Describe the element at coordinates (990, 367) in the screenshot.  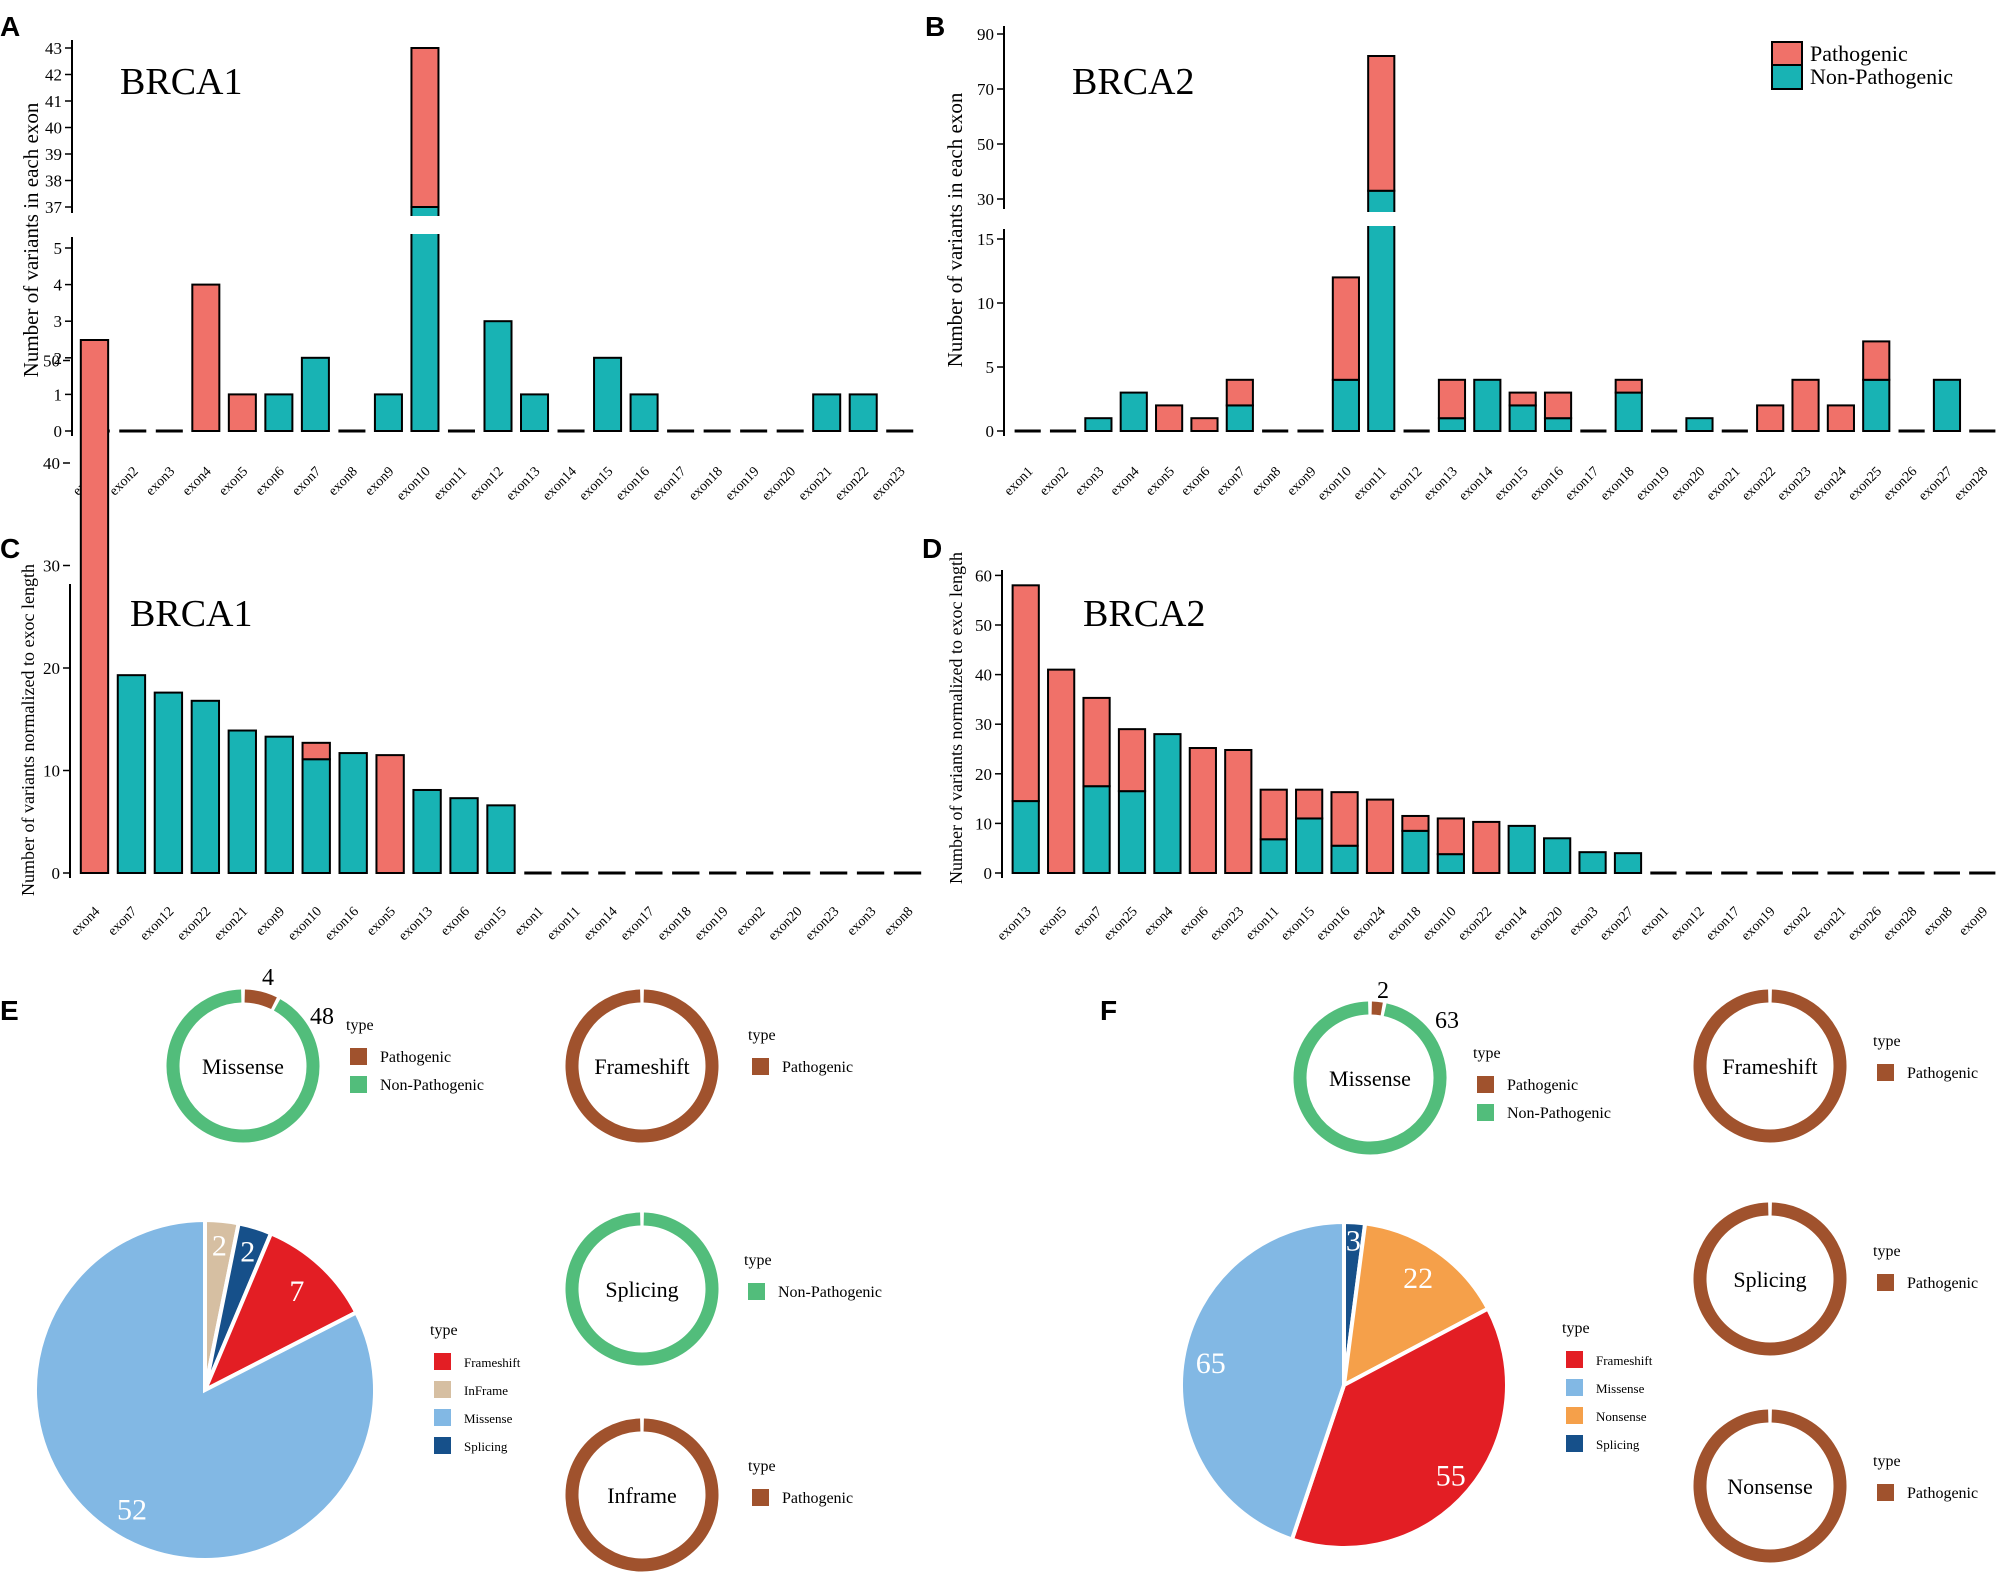
I see `y-tick-label: 5` at that location.